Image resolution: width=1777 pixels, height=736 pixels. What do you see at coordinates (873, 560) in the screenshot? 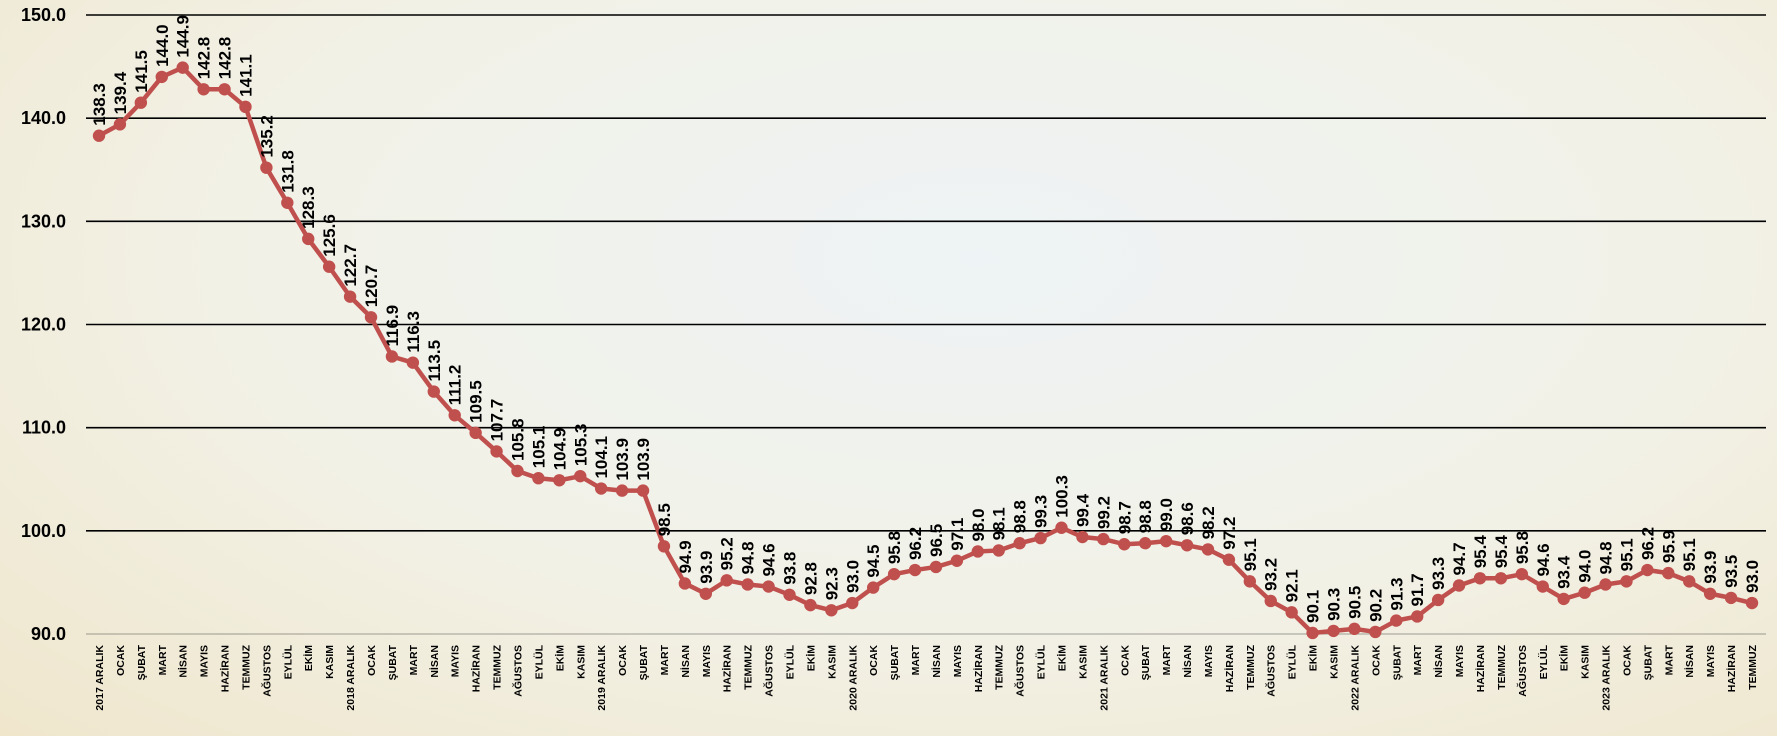
I see `data-label: 94.5` at bounding box center [873, 560].